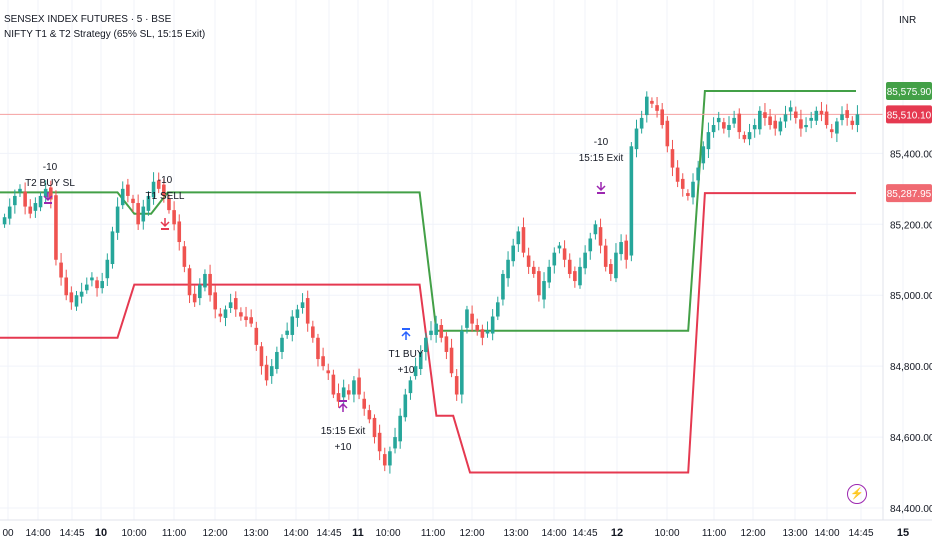 The width and height of the screenshot is (932, 550). What do you see at coordinates (88, 19) in the screenshot?
I see `symbol-title: SENSEX INDEX FUTURES · 5 · BSE` at bounding box center [88, 19].